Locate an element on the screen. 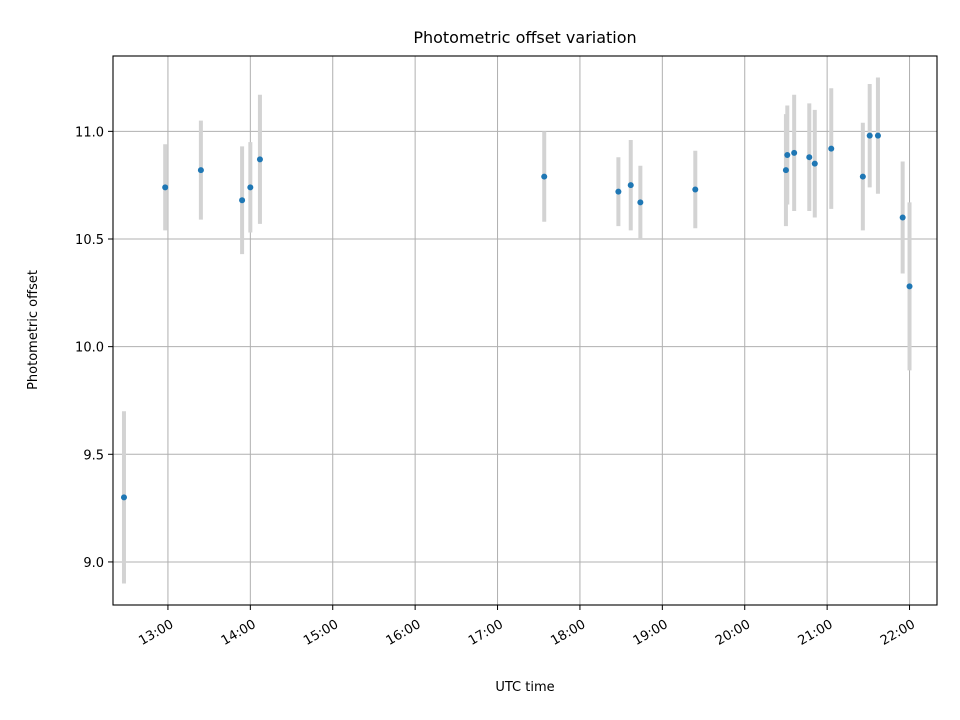  y-tick-label: 10.5 is located at coordinates (89, 240).